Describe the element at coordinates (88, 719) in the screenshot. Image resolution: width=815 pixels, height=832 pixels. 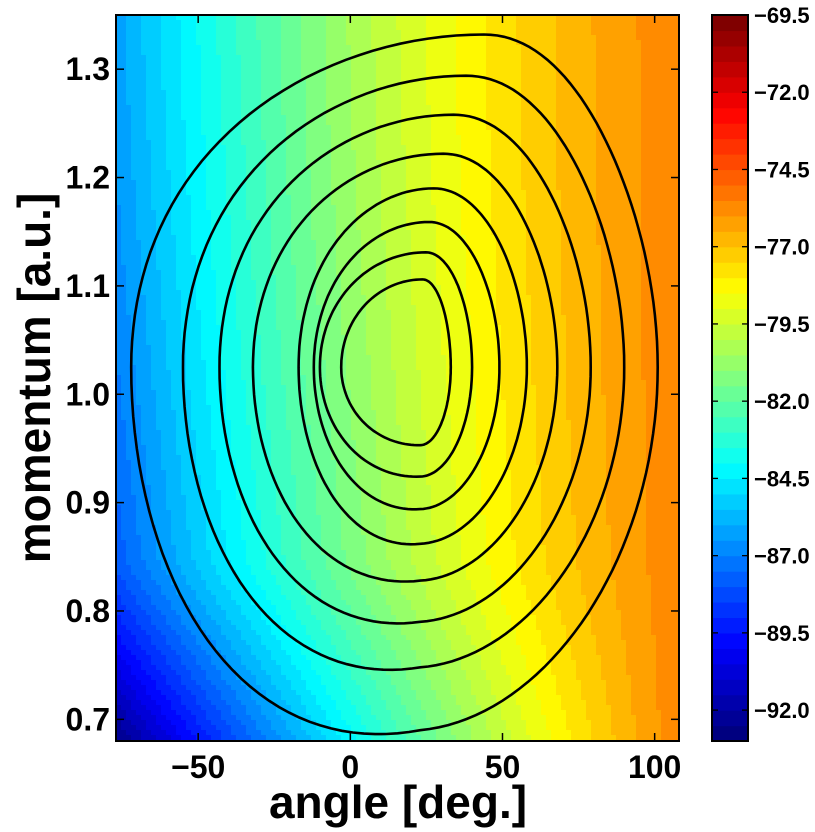
I see `y-tick-label: 0.7` at that location.